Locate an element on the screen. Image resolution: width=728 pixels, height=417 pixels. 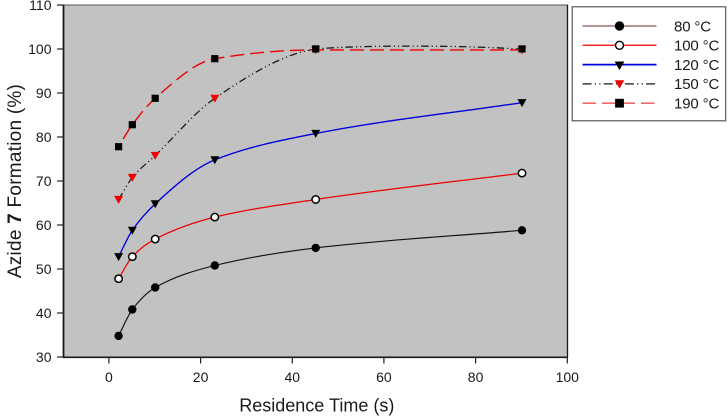
svg-text: 90 is located at coordinates (44, 93).